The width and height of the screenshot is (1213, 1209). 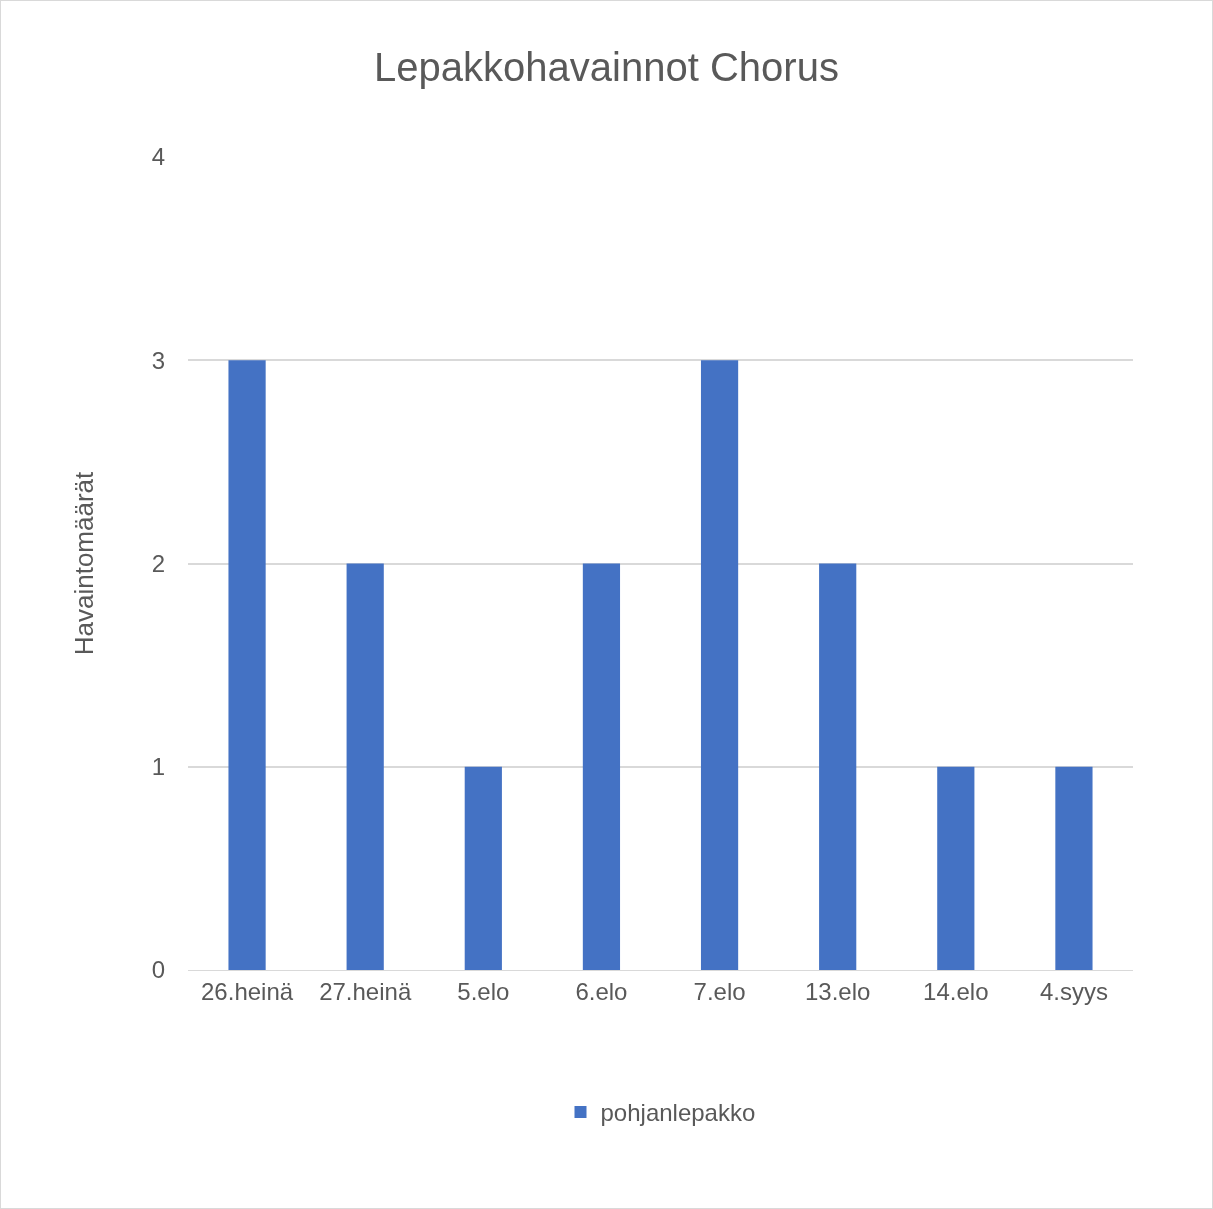 What do you see at coordinates (158, 157) in the screenshot?
I see `y-tick-label: 4` at bounding box center [158, 157].